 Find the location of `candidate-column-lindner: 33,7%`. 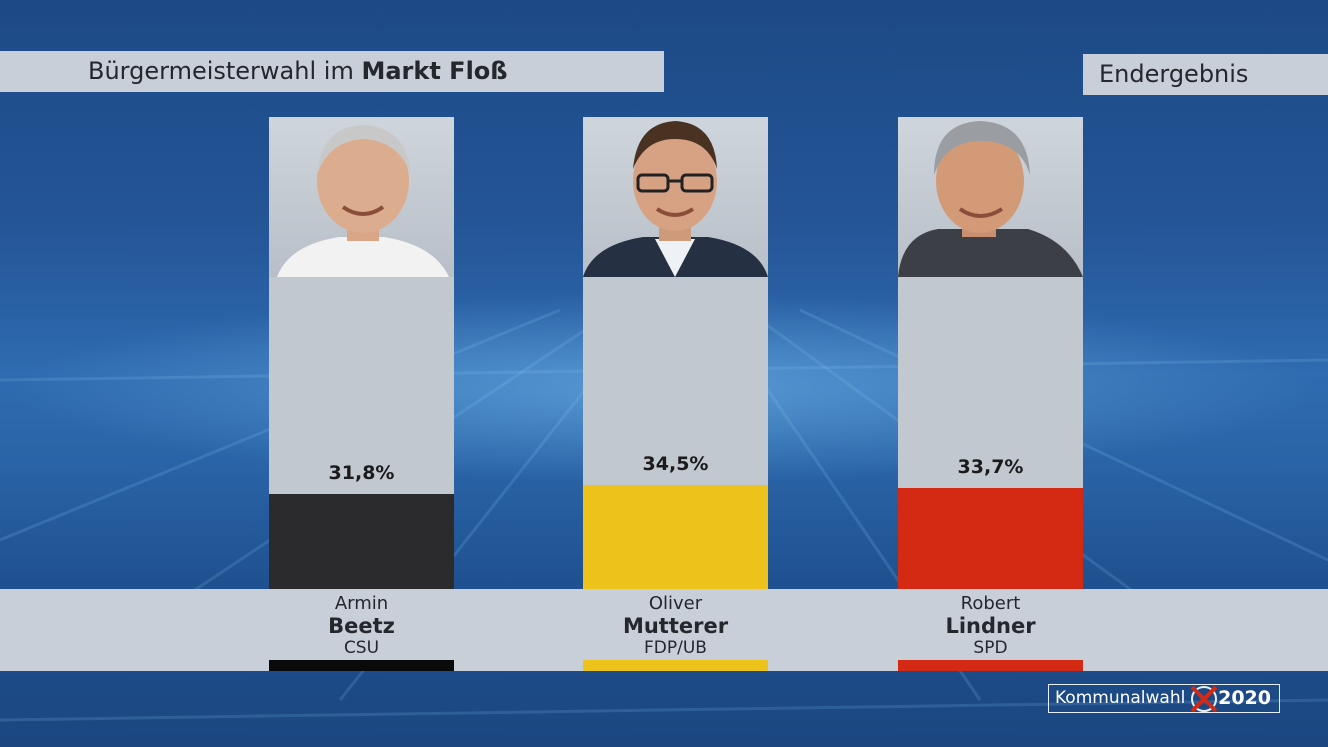

candidate-column-lindner: 33,7% is located at coordinates (990, 353).